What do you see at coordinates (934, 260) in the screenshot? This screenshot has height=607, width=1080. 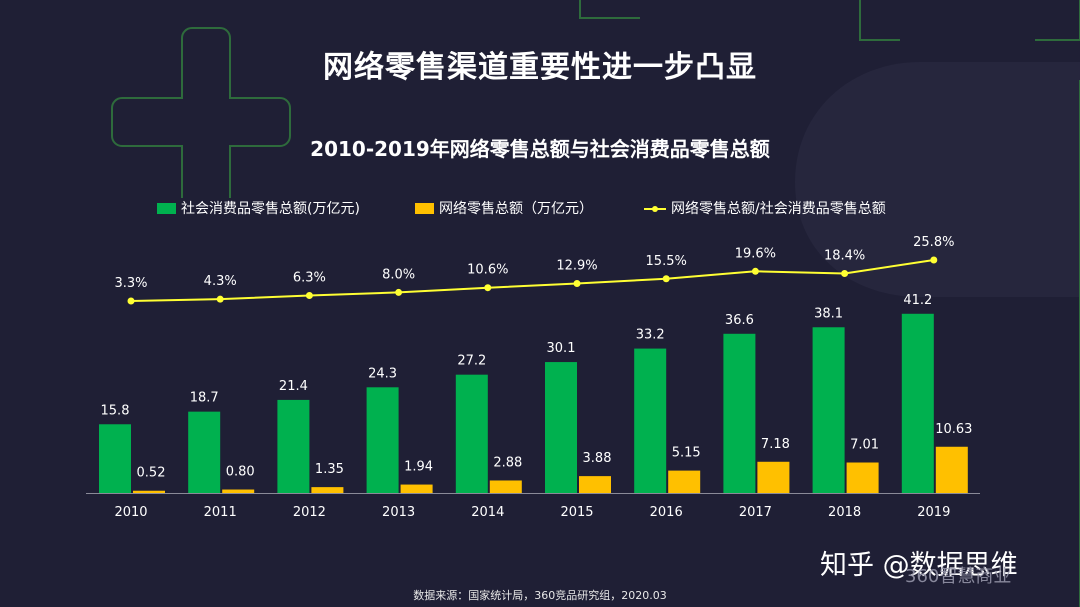 I see `point-online-share-2019` at bounding box center [934, 260].